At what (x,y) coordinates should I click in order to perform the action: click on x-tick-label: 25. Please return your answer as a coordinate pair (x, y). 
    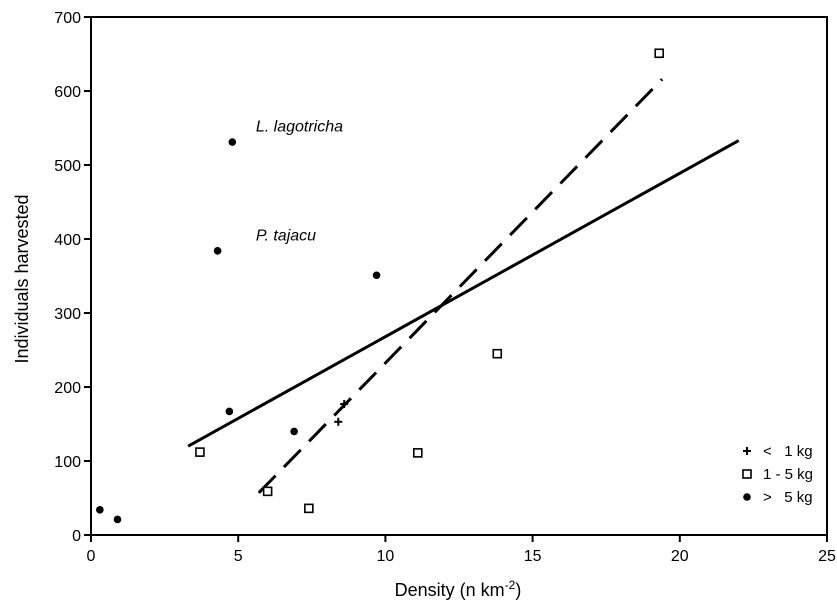
    Looking at the image, I should click on (827, 556).